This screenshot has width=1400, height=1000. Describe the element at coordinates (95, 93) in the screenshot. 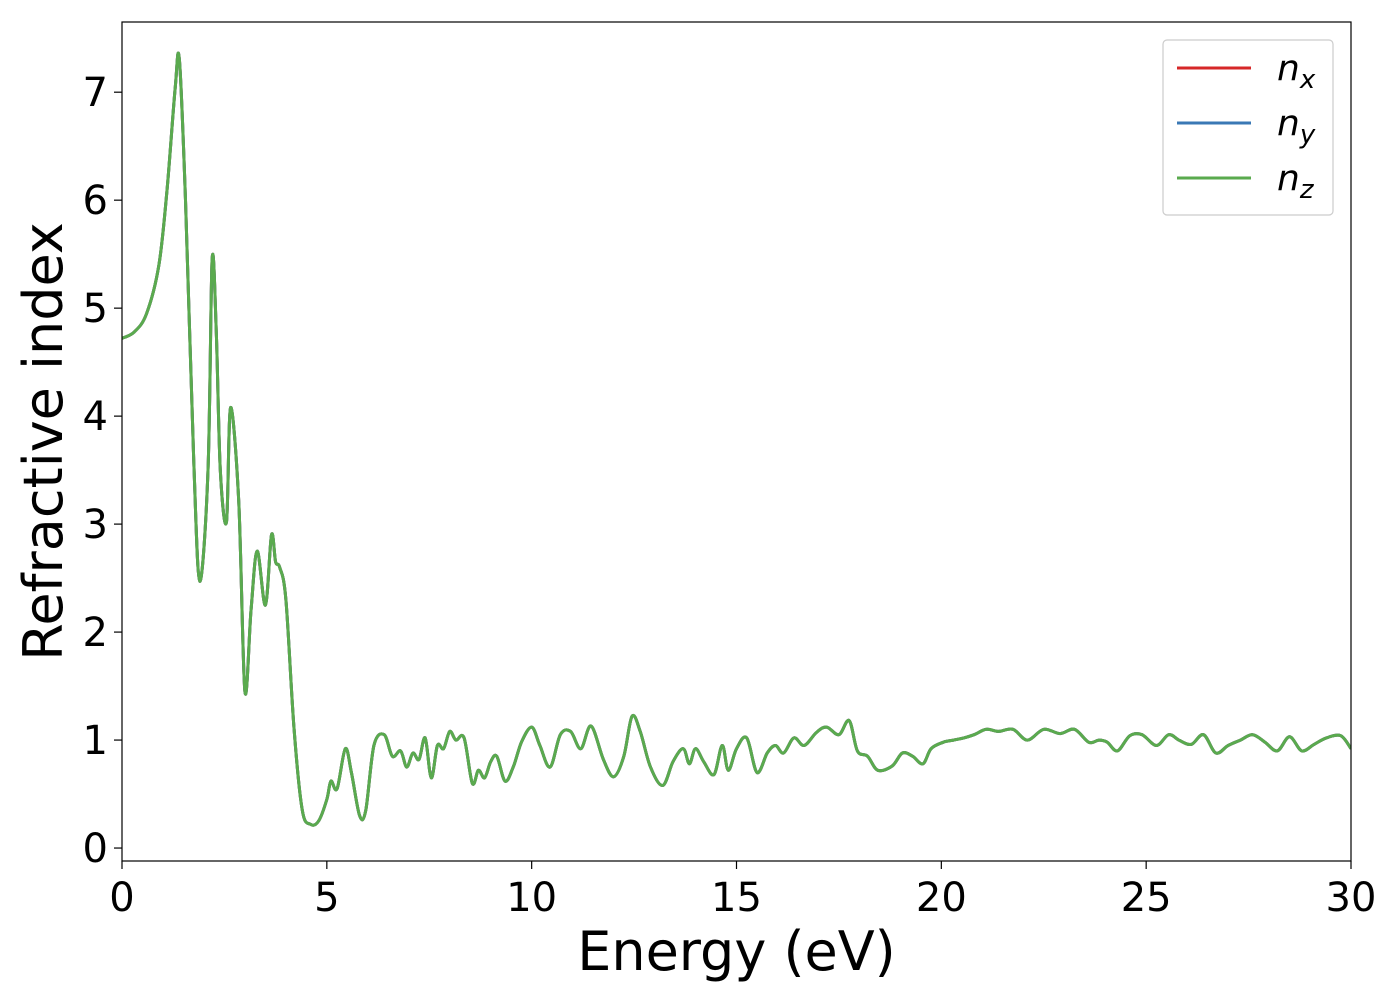

I see `y-tick-label: 7` at that location.